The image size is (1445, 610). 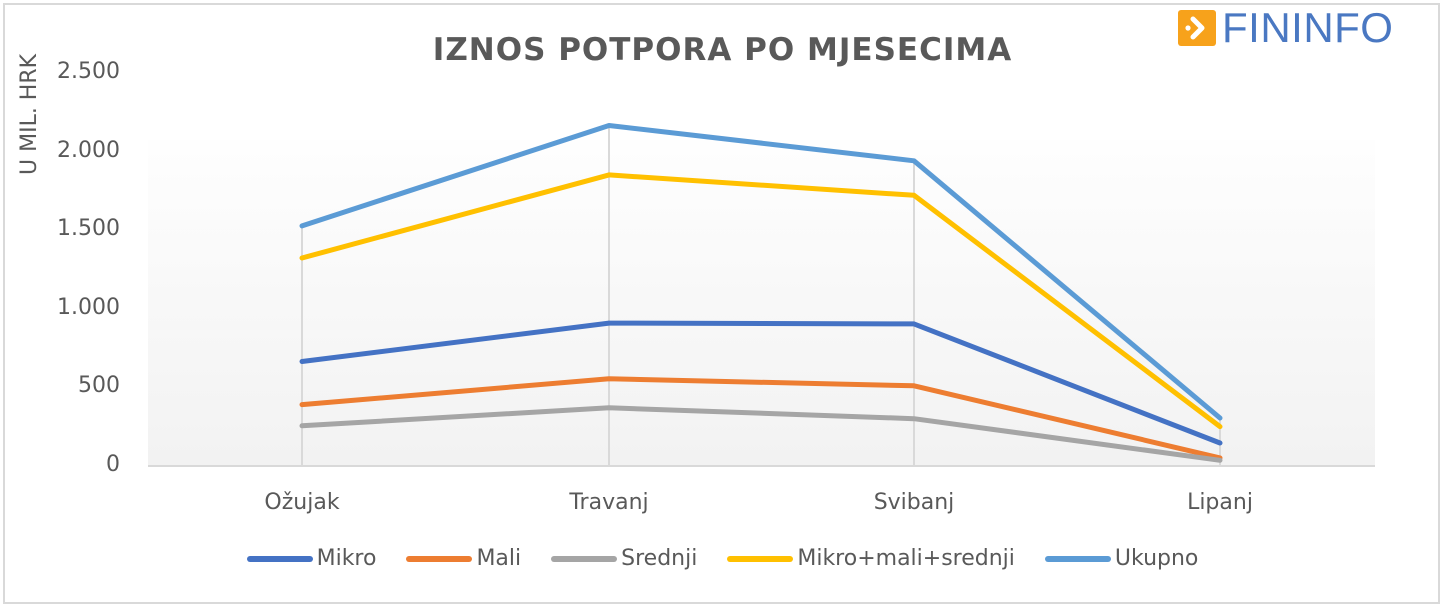 What do you see at coordinates (499, 558) in the screenshot?
I see `legend-label: Mali` at bounding box center [499, 558].